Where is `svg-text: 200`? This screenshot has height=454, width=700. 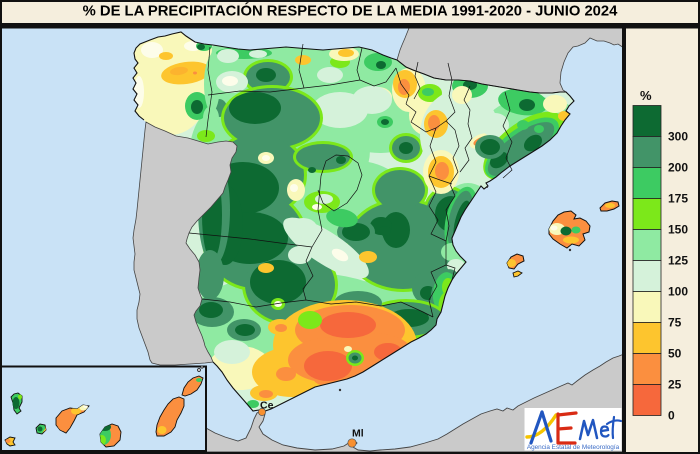 svg-text: 200 is located at coordinates (678, 168).